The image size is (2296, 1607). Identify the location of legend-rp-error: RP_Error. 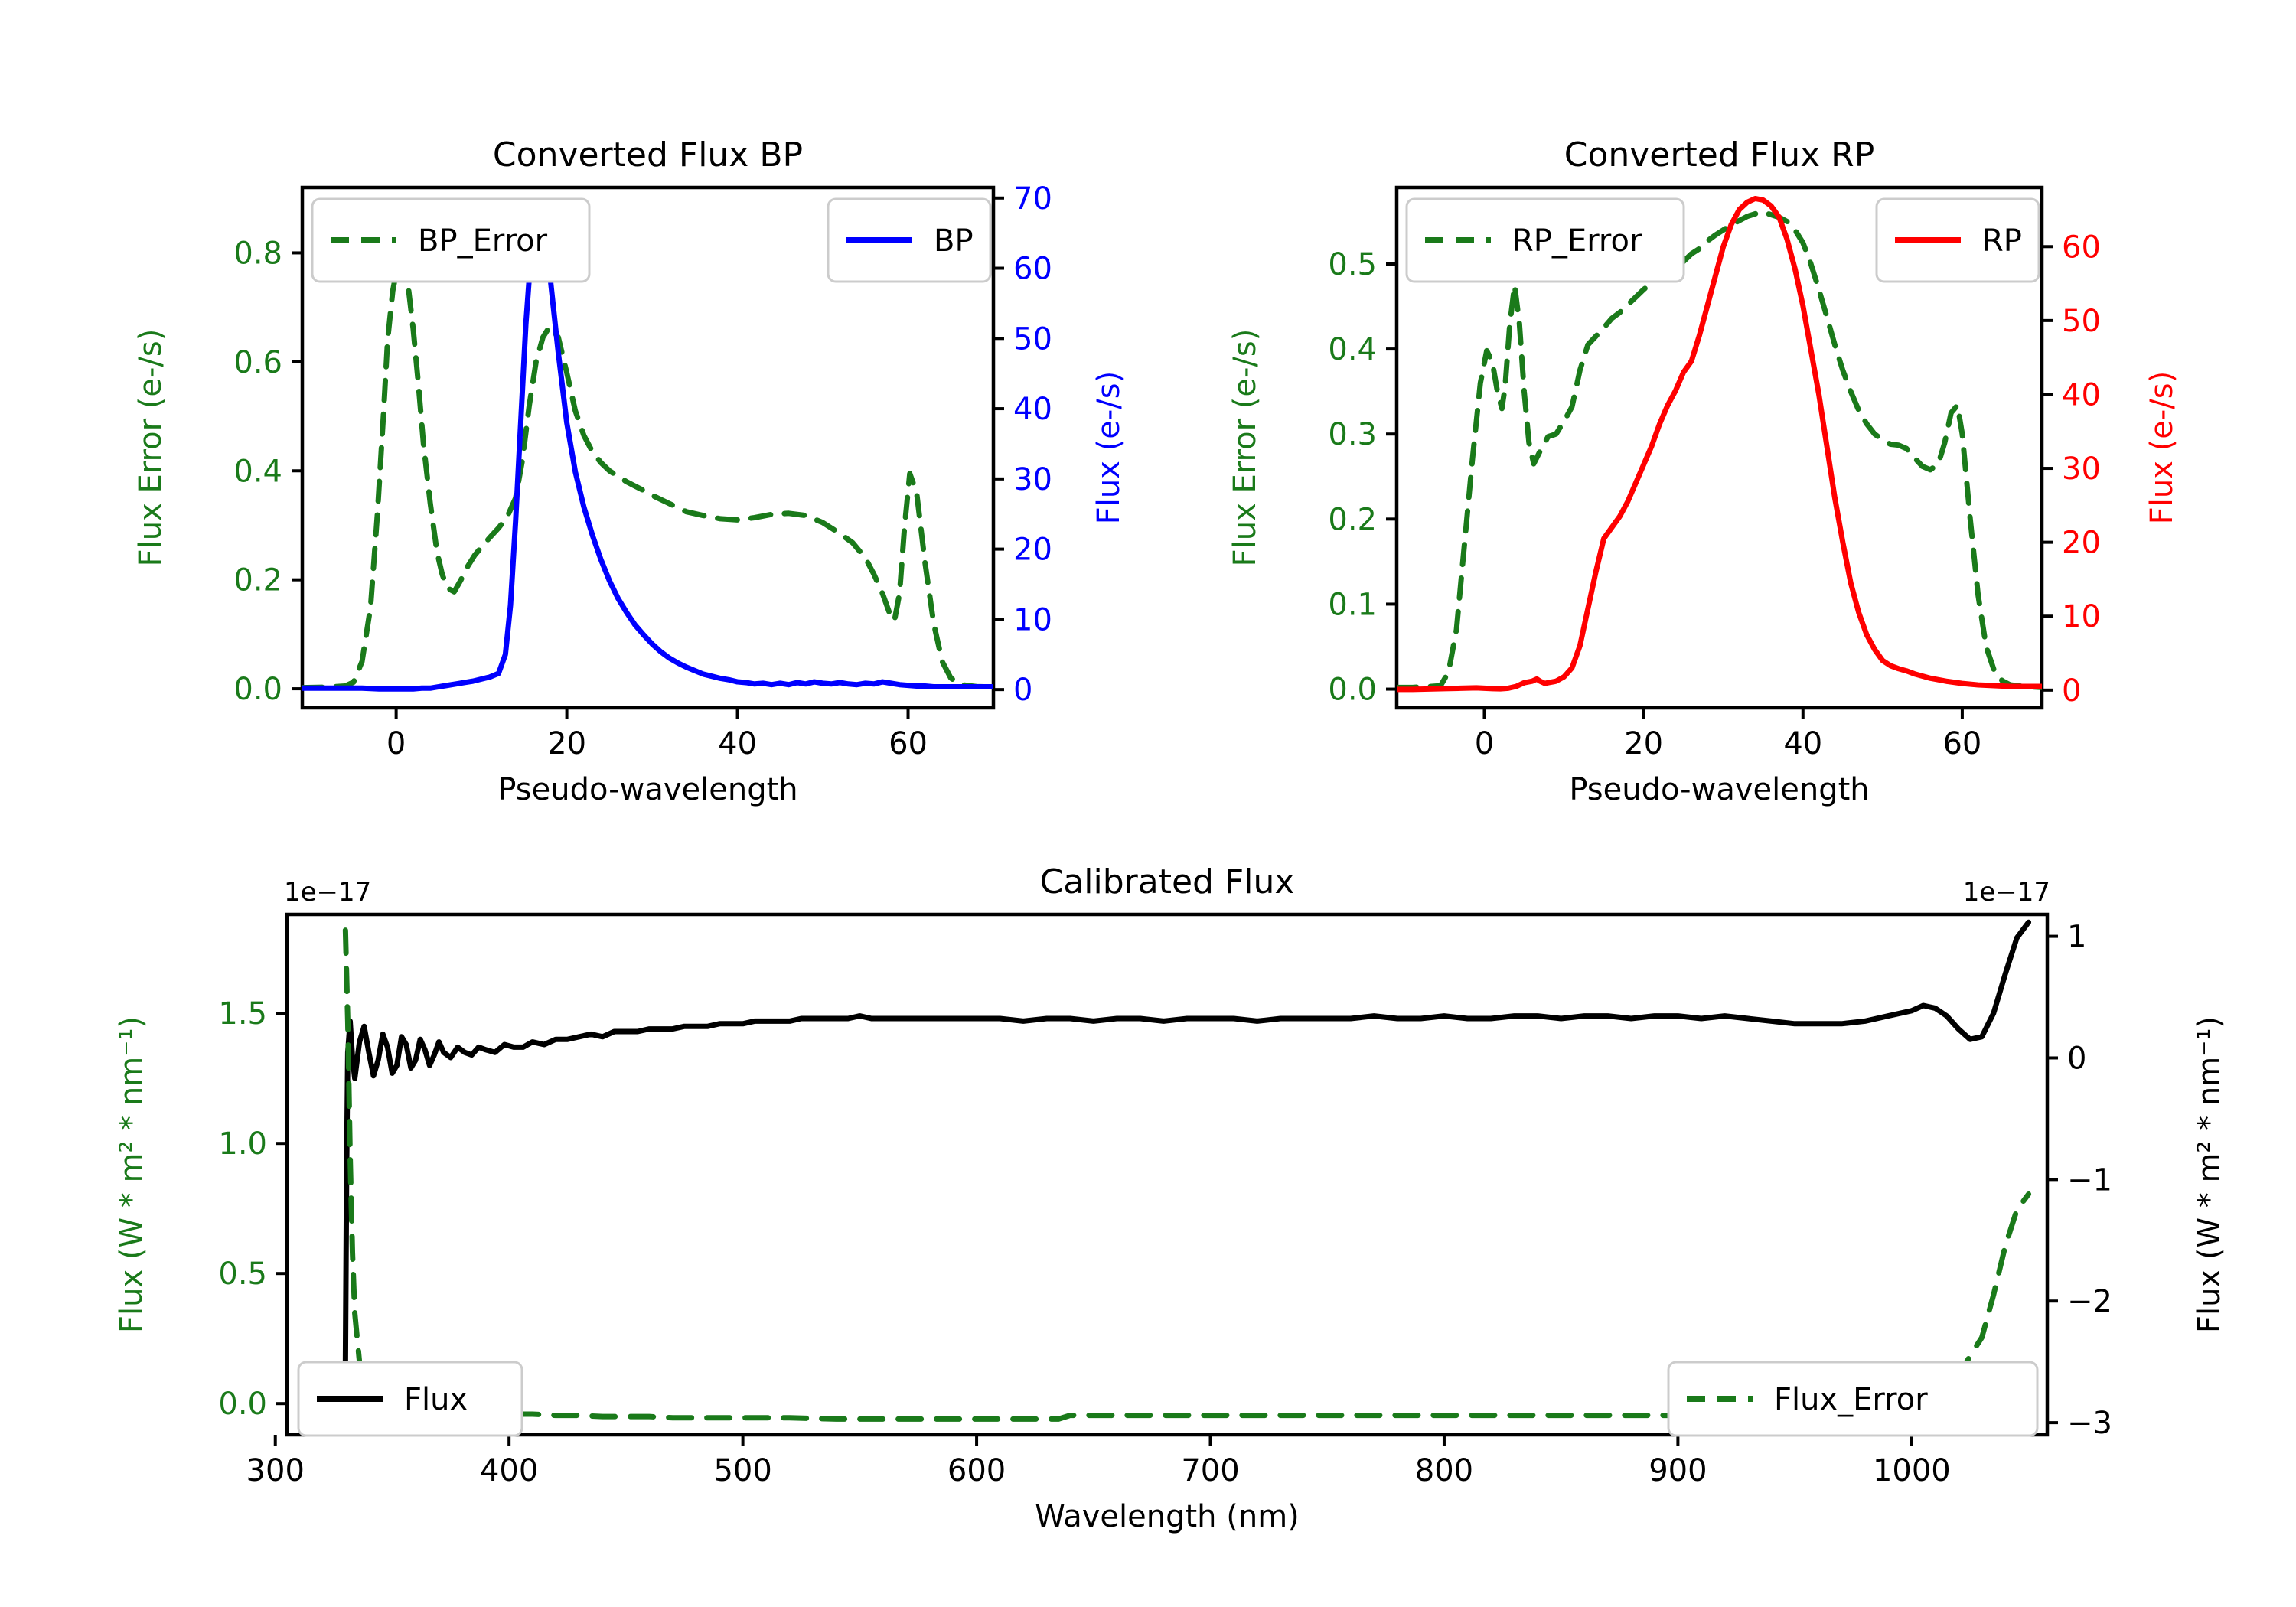
(1545, 240).